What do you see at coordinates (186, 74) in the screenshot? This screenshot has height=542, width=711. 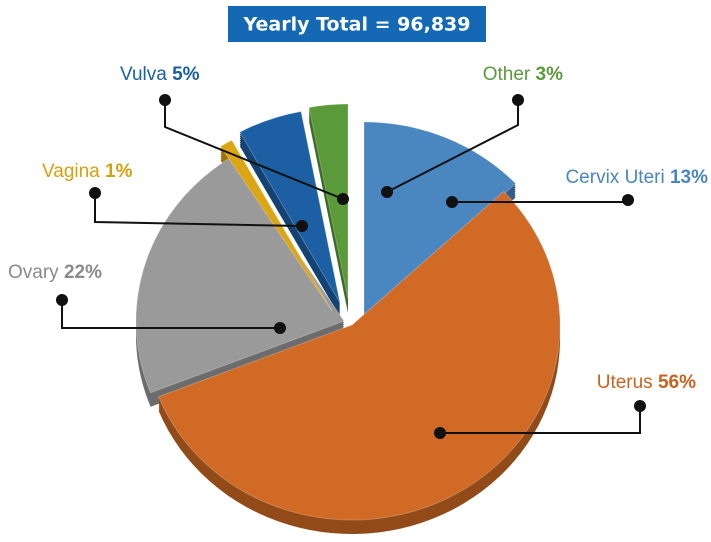 I see `value-label: 5%` at bounding box center [186, 74].